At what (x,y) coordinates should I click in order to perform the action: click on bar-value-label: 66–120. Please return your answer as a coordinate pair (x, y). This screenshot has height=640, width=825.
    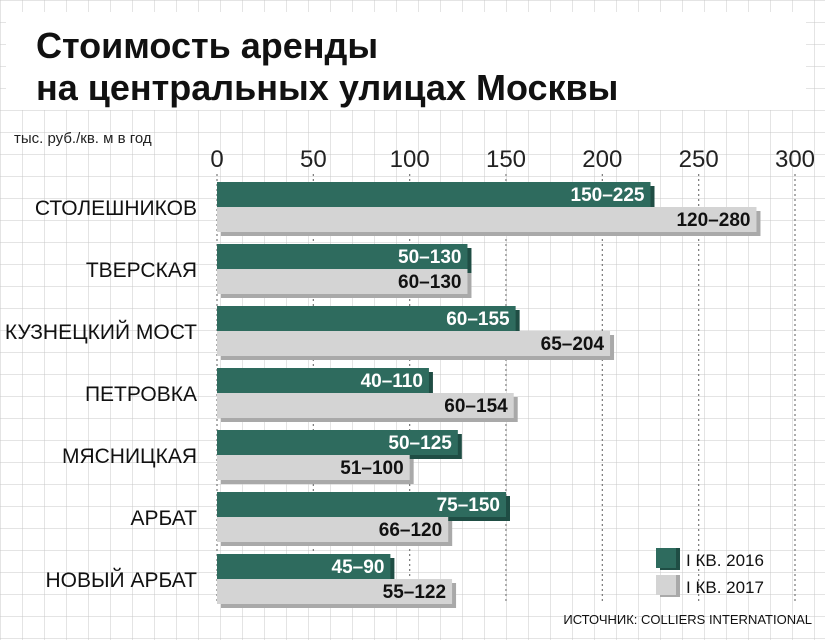
    Looking at the image, I should click on (410, 530).